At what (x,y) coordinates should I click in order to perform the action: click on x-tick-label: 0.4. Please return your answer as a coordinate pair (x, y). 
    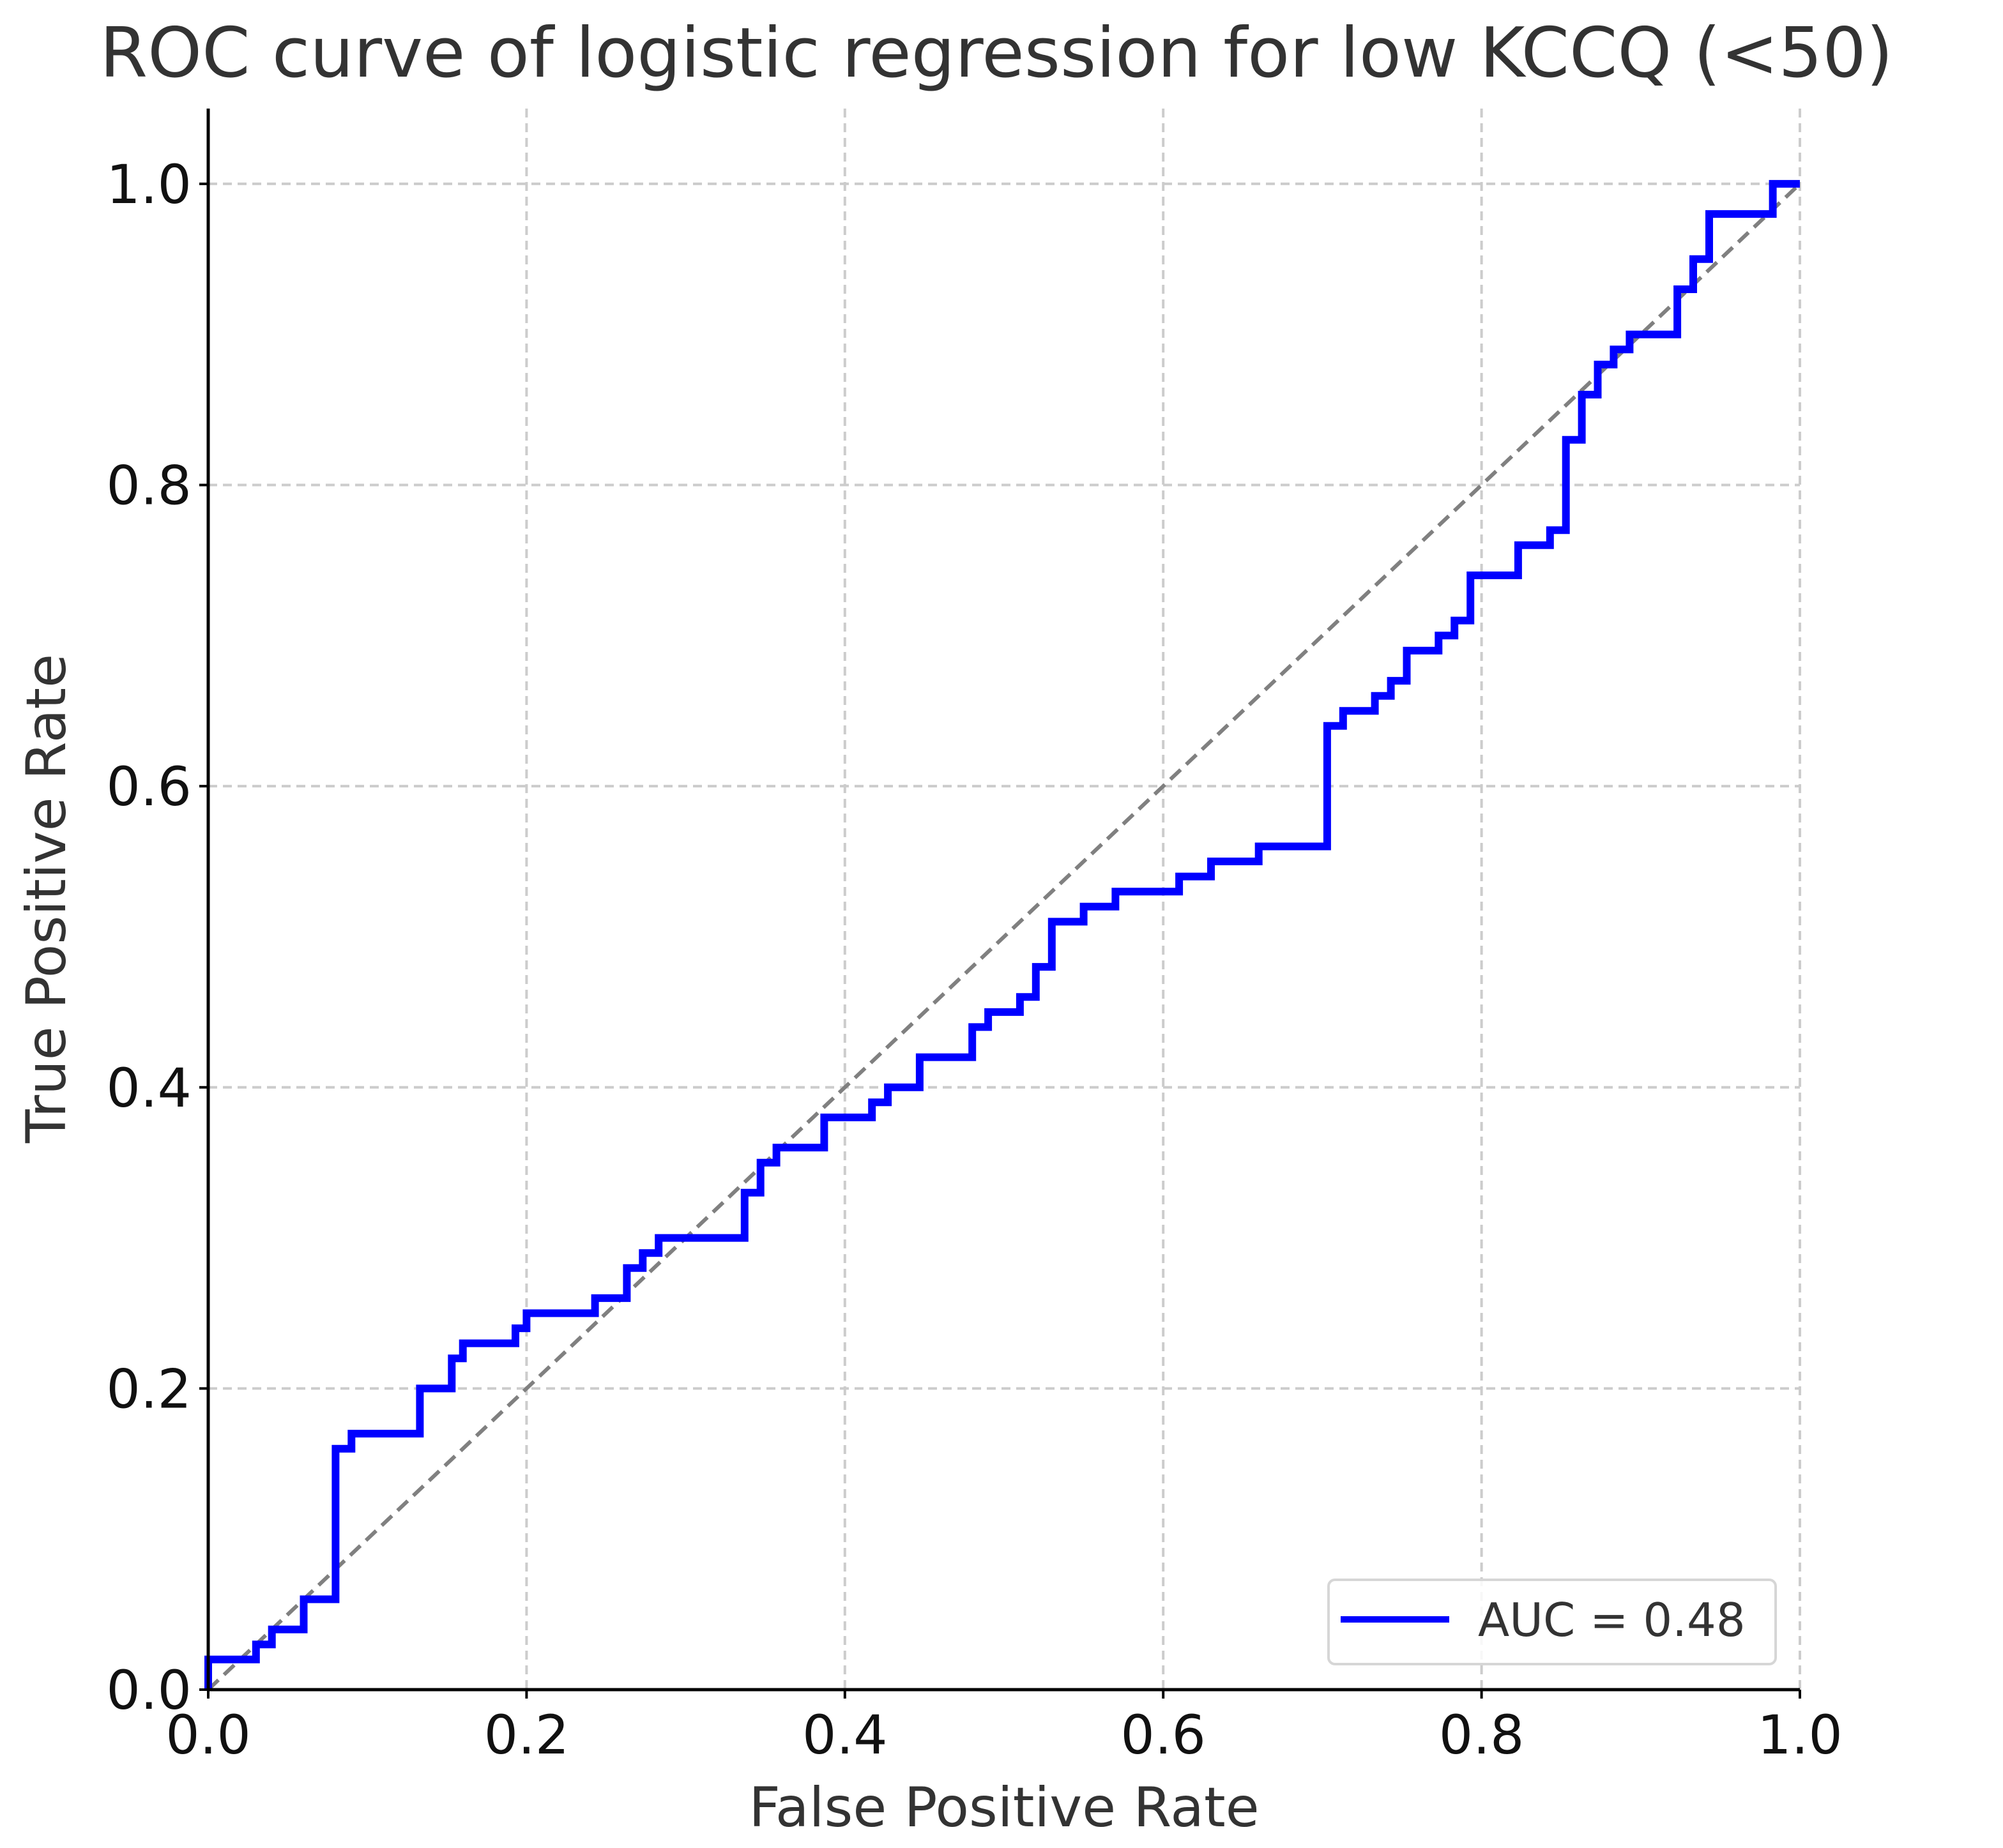
    Looking at the image, I should click on (845, 1735).